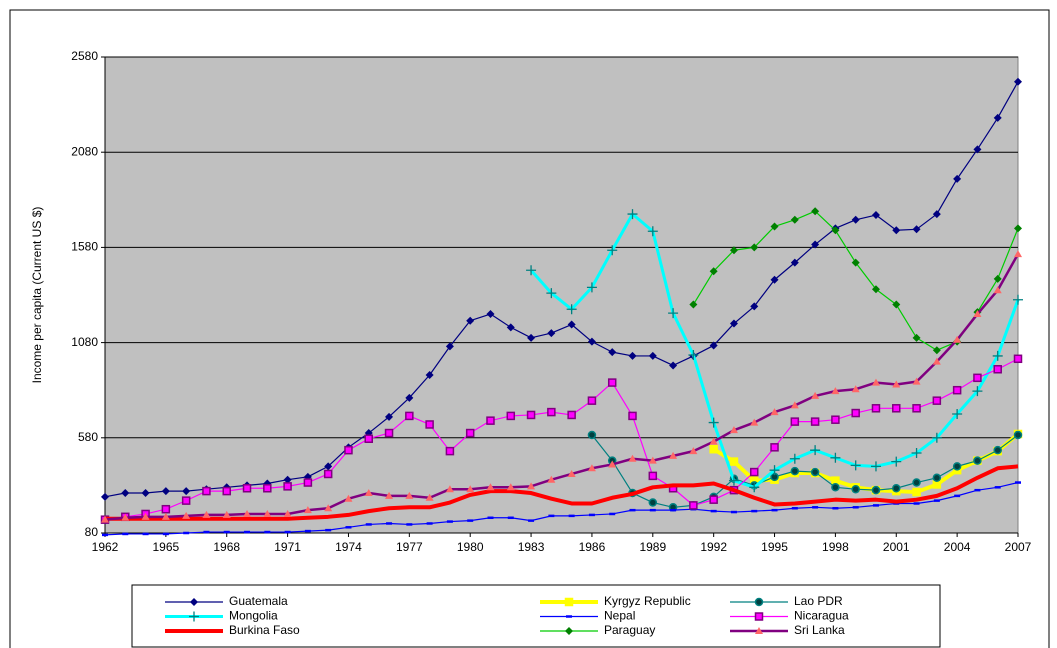  Describe the element at coordinates (221, 616) in the screenshot. I see `legend-item: Mongolia` at that location.